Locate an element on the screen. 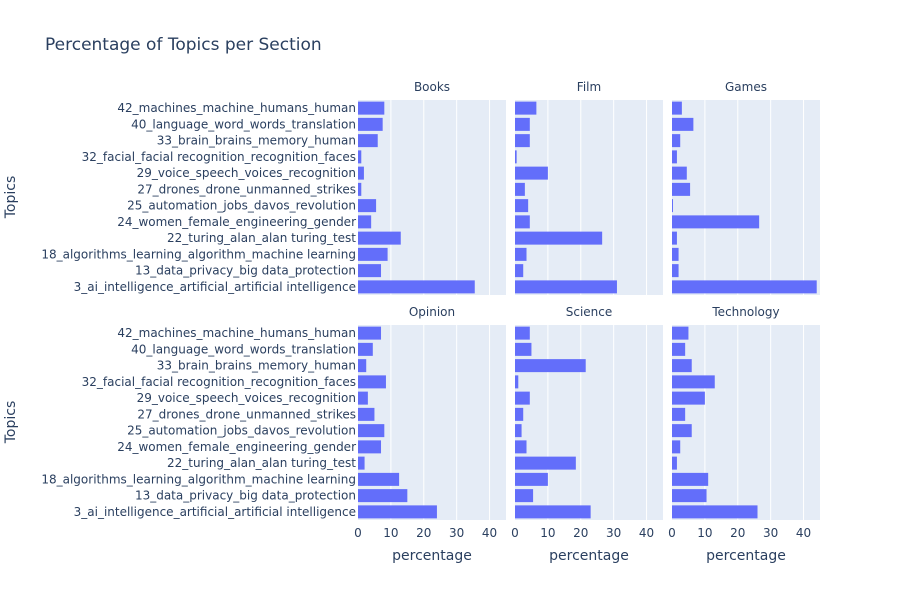 This screenshot has height=605, width=900. x-tick-label: 30 is located at coordinates (456, 533).